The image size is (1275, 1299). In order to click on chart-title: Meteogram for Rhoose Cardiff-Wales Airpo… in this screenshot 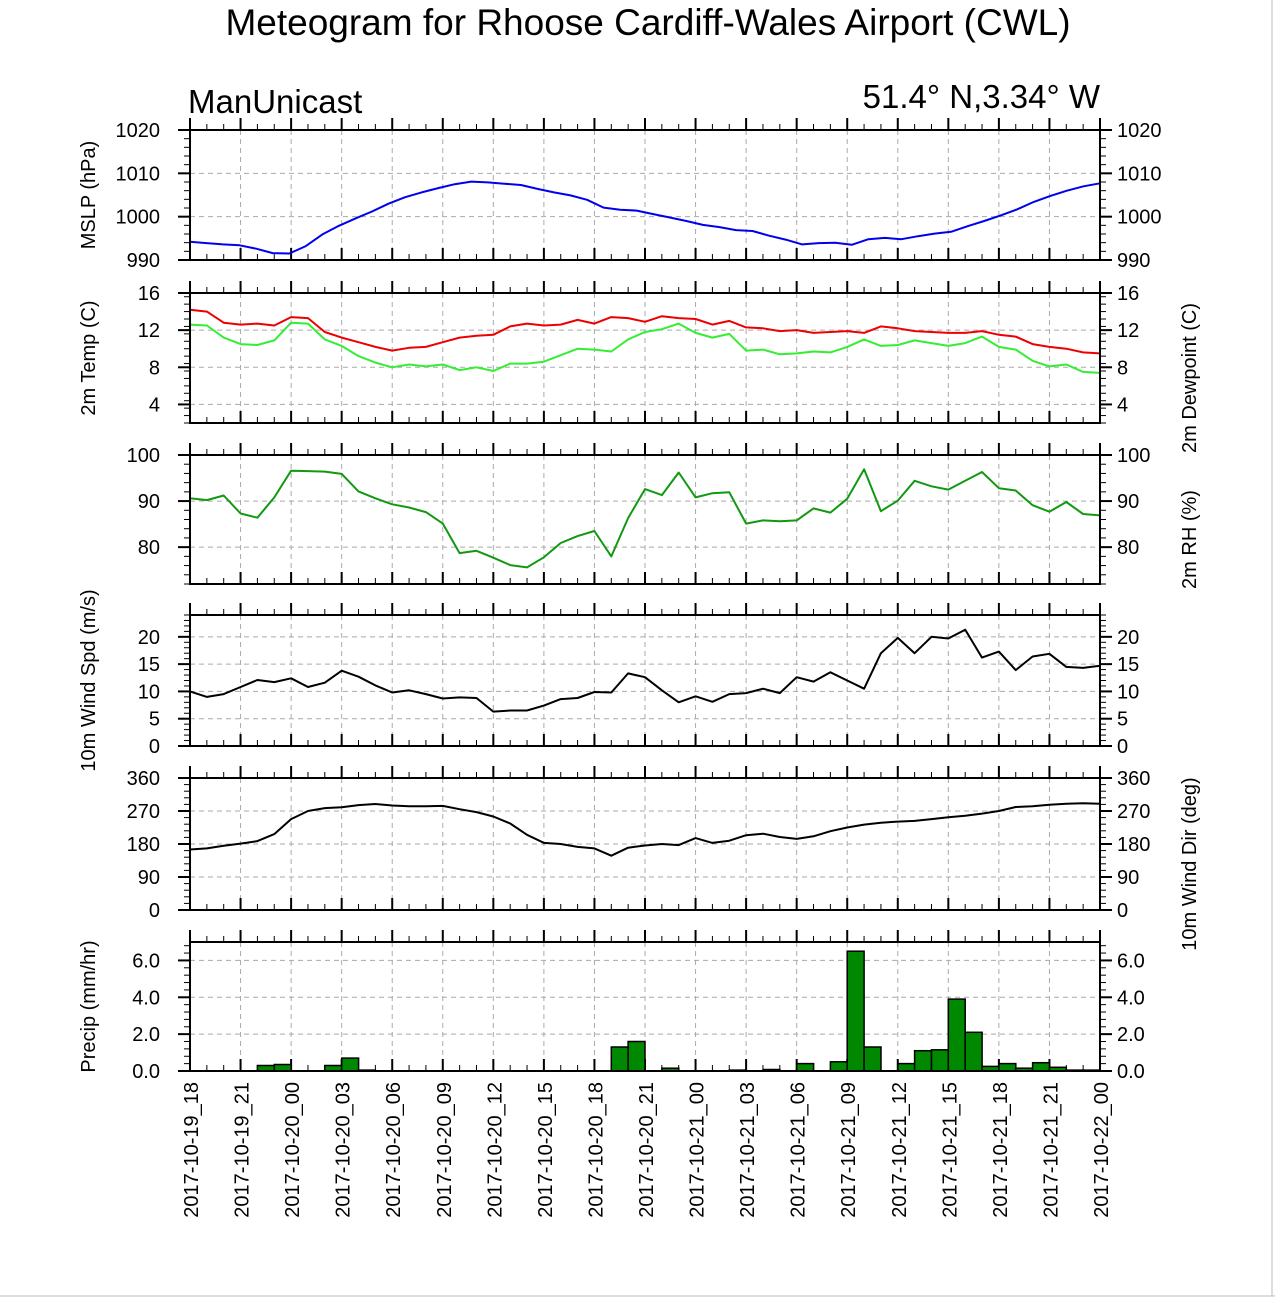, I will do `click(647, 22)`.